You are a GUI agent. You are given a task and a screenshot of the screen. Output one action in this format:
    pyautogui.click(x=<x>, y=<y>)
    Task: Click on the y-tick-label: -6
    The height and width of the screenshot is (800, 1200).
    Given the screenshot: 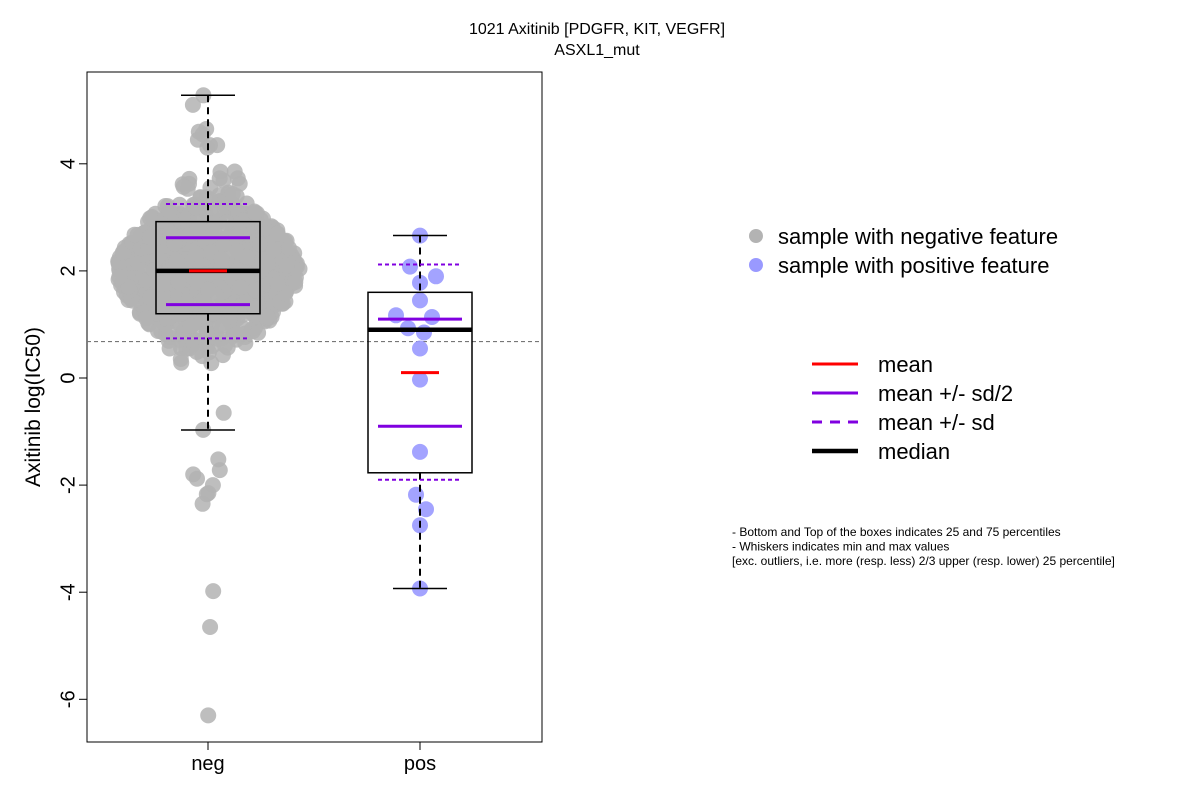 What is the action you would take?
    pyautogui.click(x=68, y=699)
    